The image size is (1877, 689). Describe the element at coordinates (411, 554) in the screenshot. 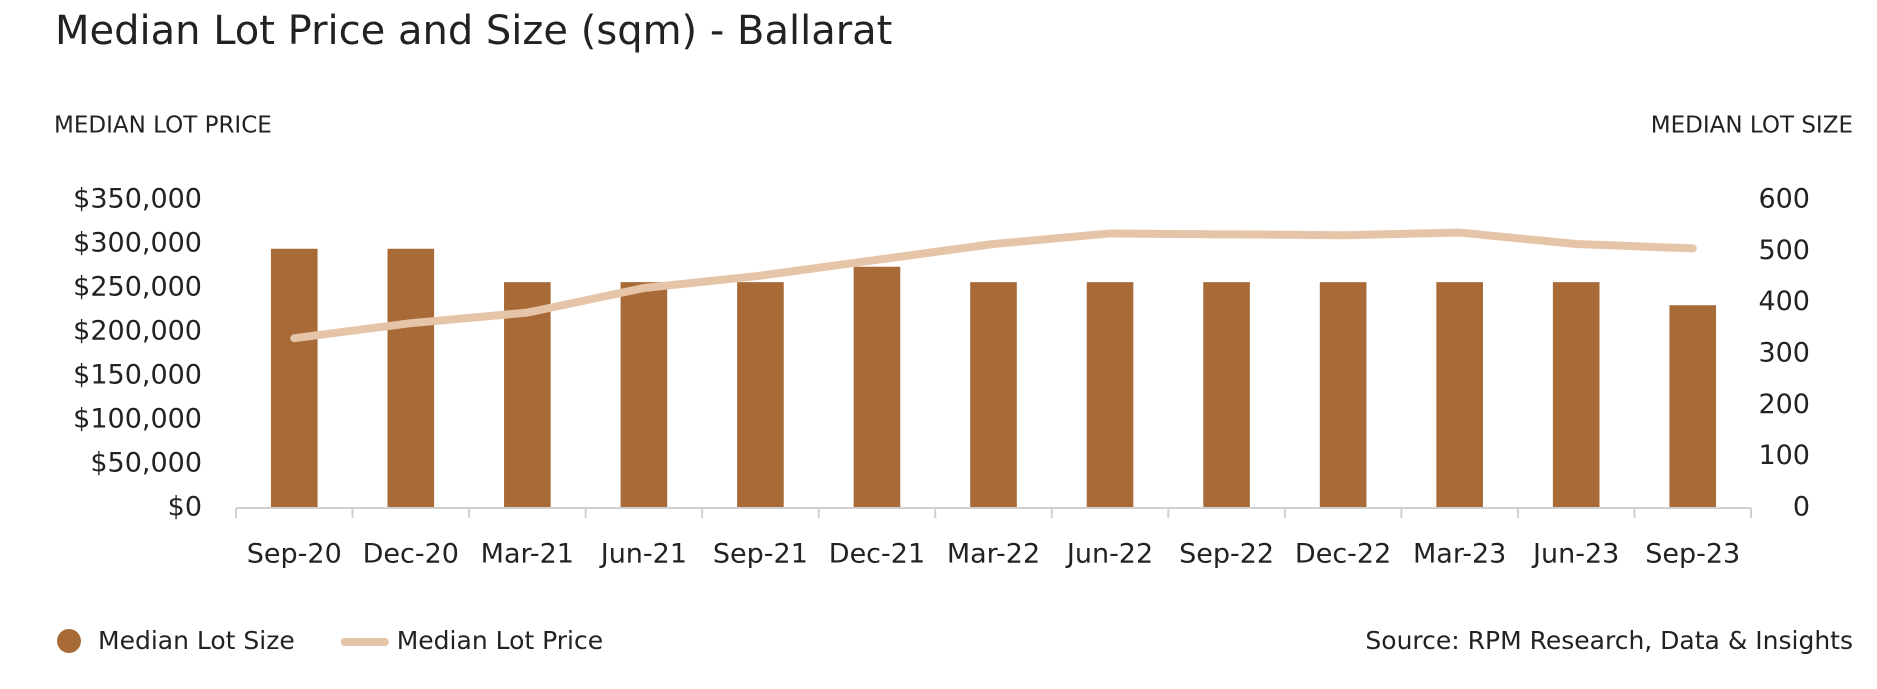

I see `x-tick-label: Dec-20` at that location.